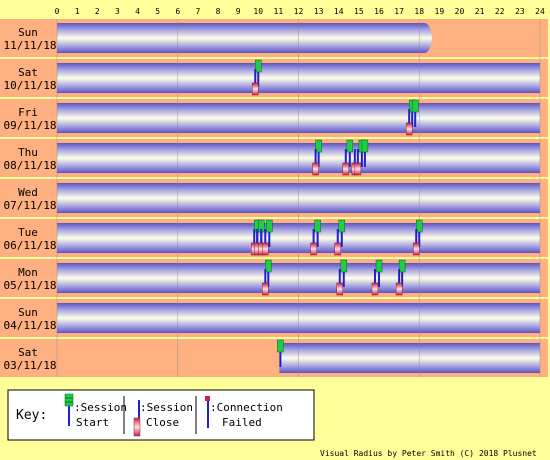  What do you see at coordinates (31, 415) in the screenshot?
I see `key-title: Key:` at bounding box center [31, 415].